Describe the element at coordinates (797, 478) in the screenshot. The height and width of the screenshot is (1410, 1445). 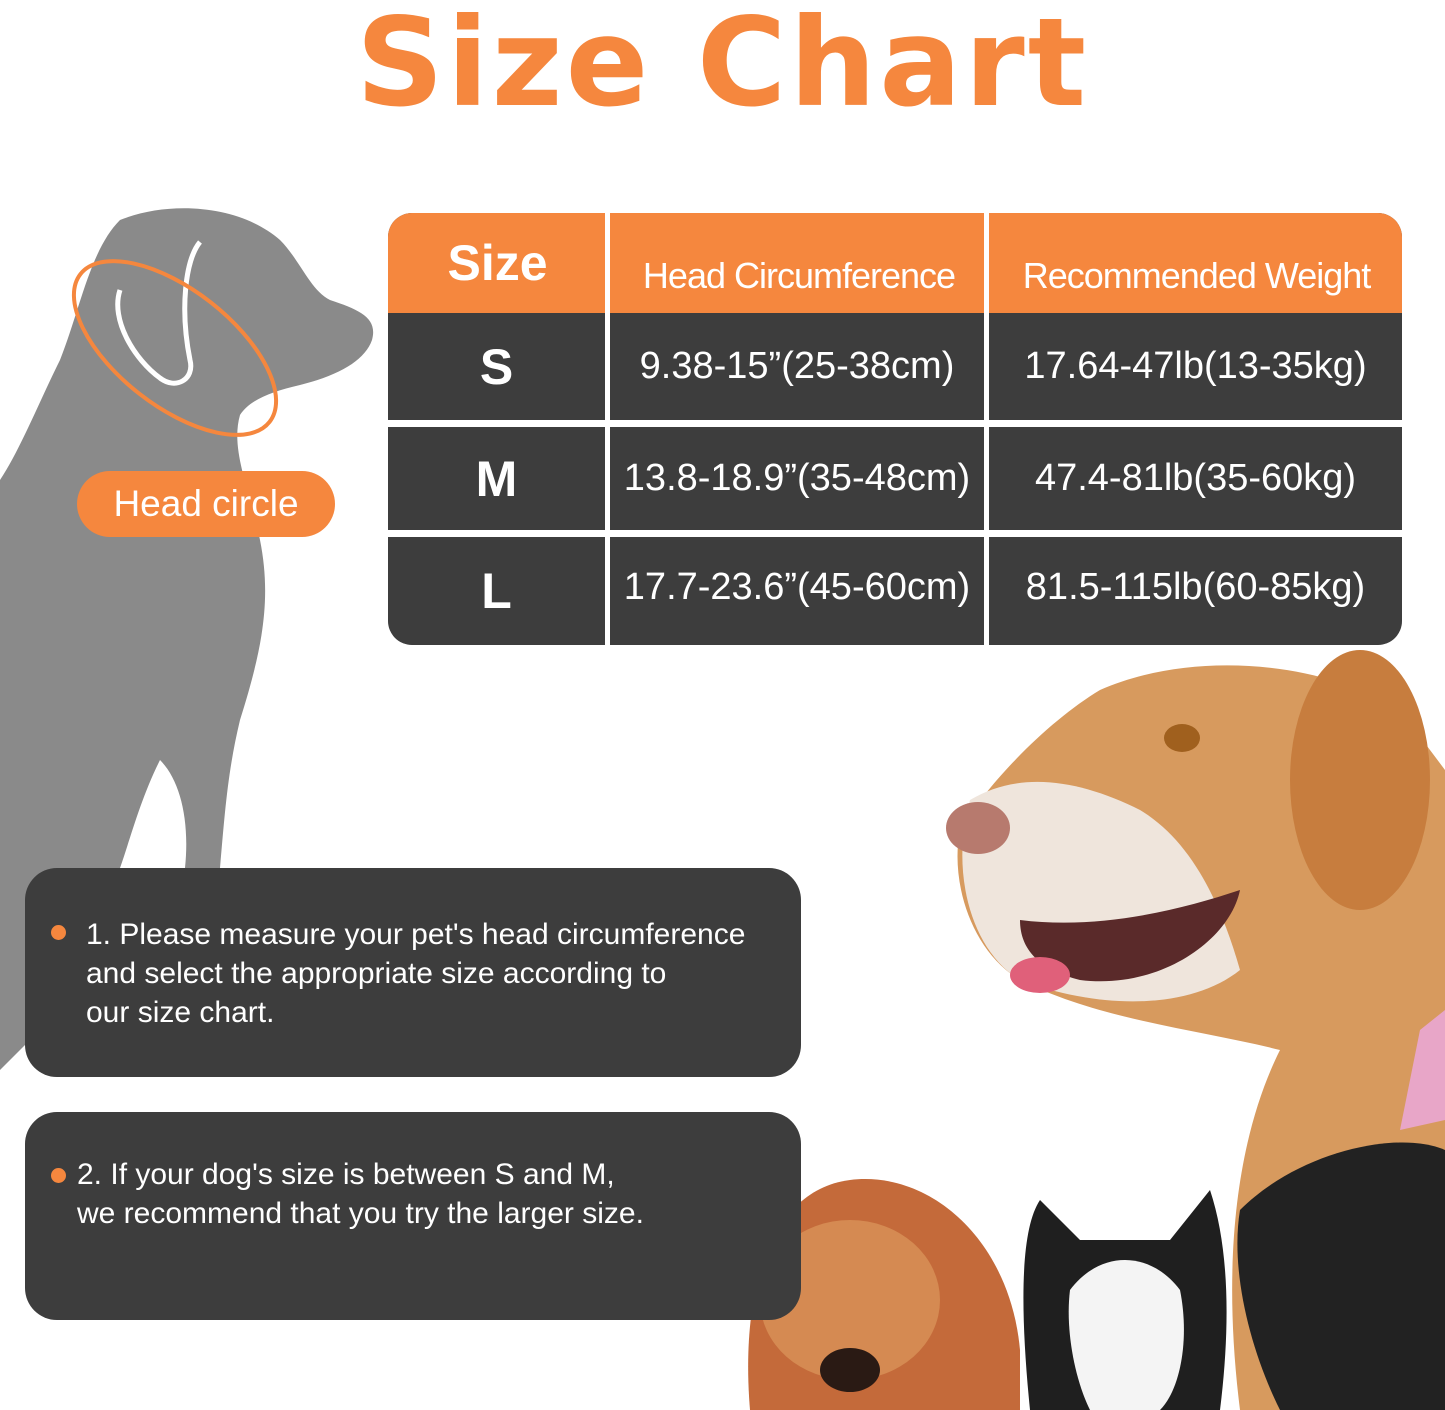
I see `head-cell: 13.8-18.9”(35-48cm)` at that location.